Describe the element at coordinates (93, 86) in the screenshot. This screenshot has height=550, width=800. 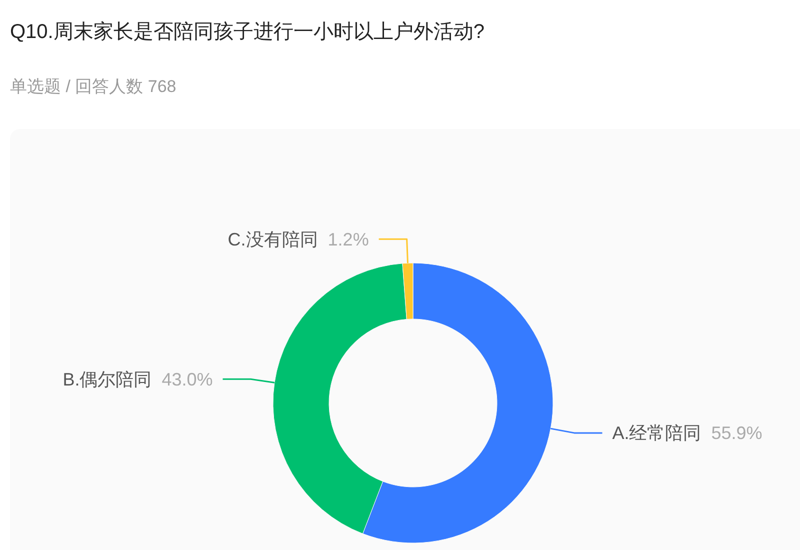
I see `chart-subtitle: 单选题 / 回答人数 768` at that location.